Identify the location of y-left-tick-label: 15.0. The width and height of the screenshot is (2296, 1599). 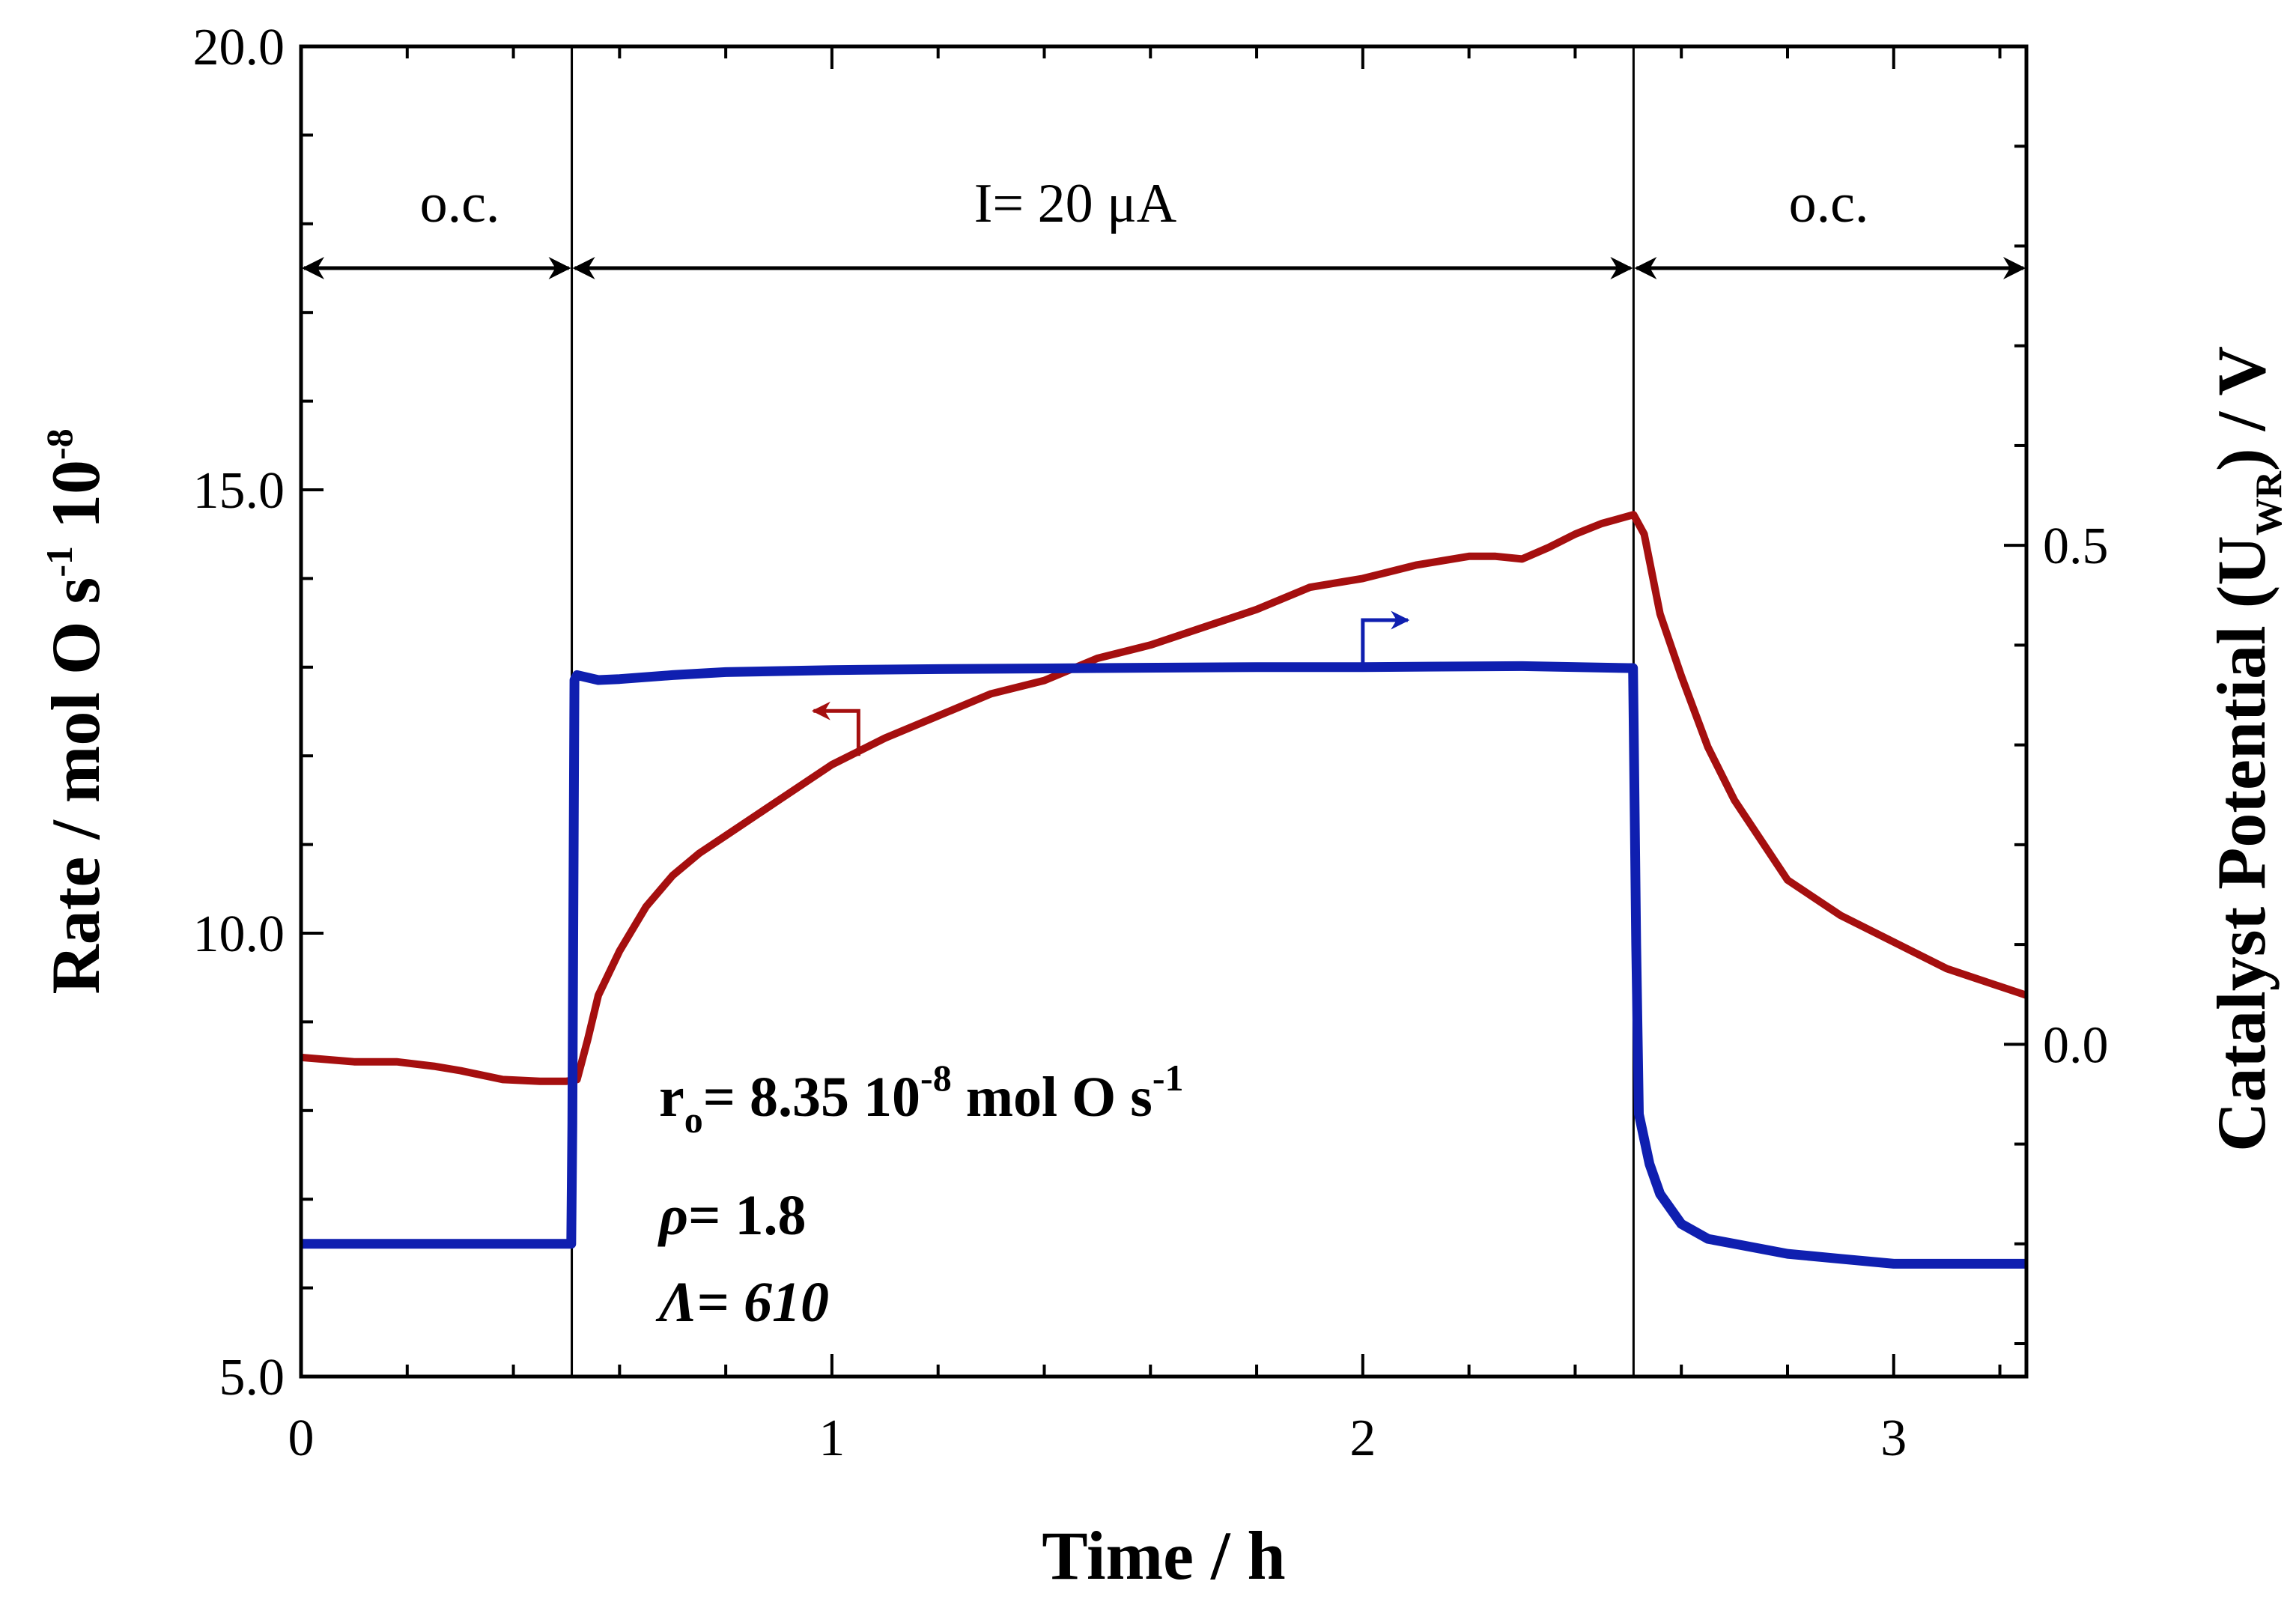
(239, 491).